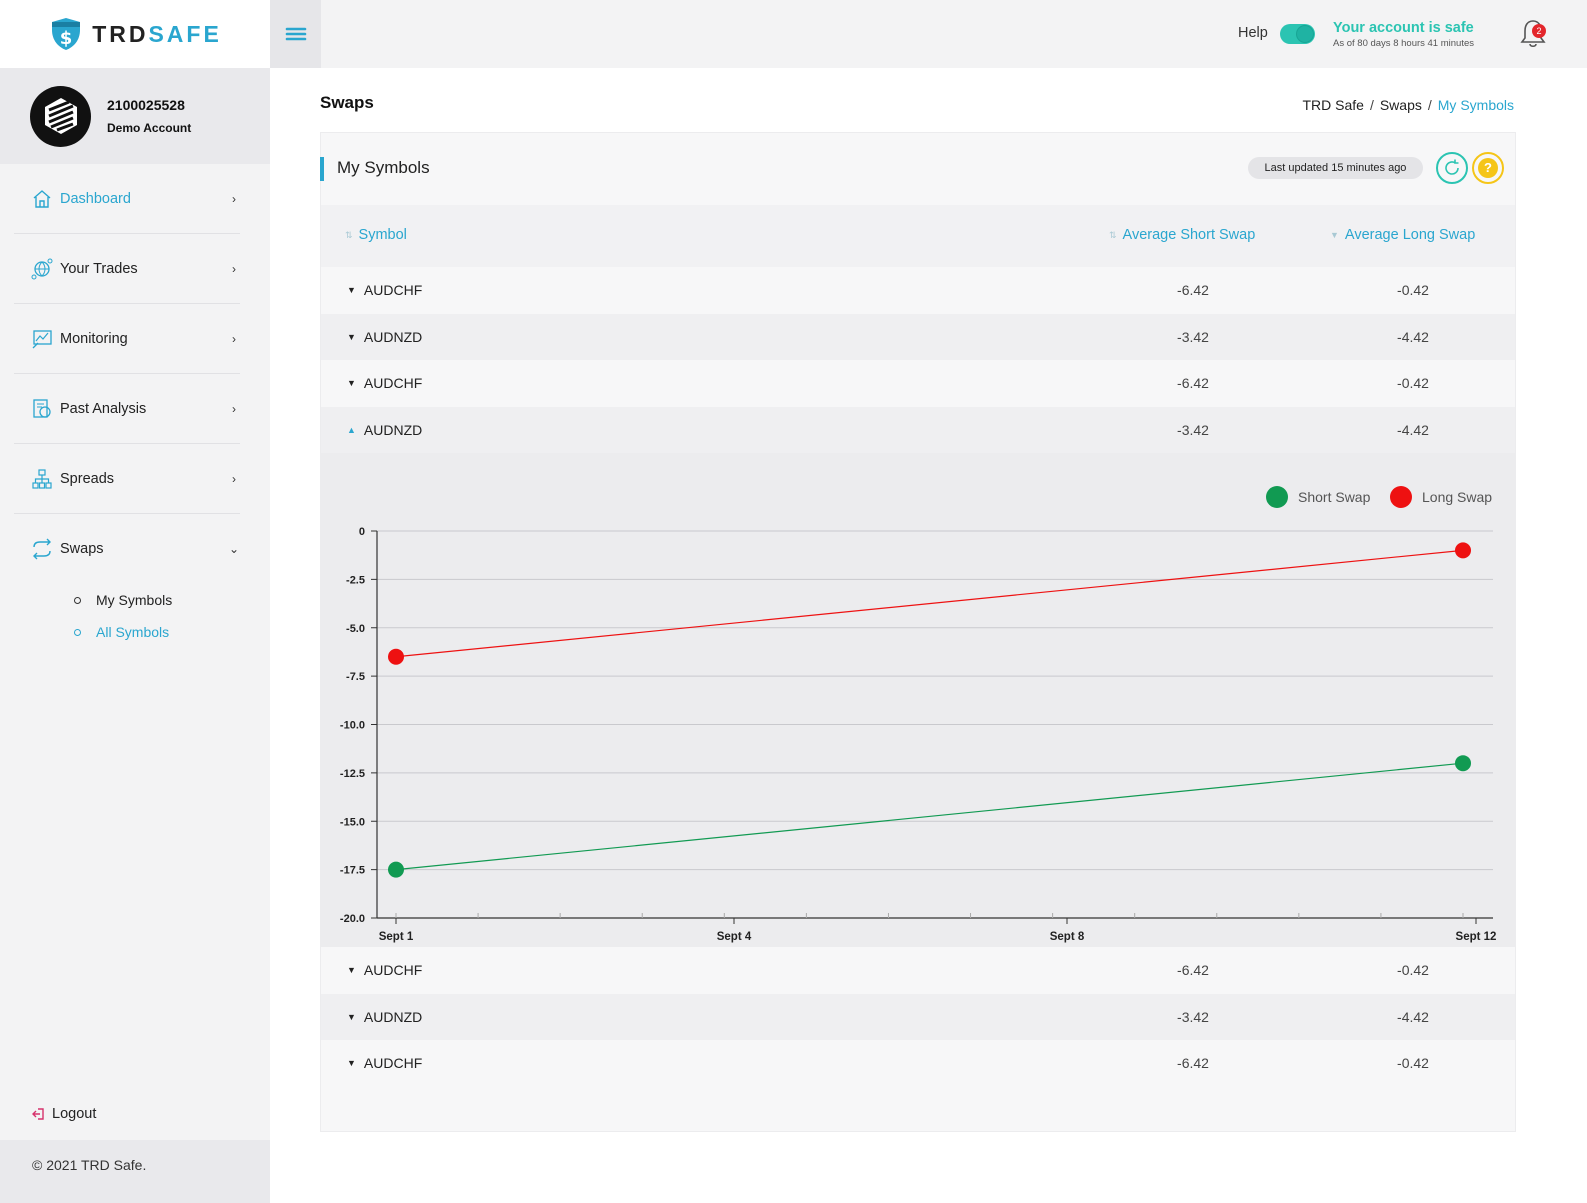 Image resolution: width=1587 pixels, height=1203 pixels. Describe the element at coordinates (42, 549) in the screenshot. I see `swap-arrows-icon` at that location.